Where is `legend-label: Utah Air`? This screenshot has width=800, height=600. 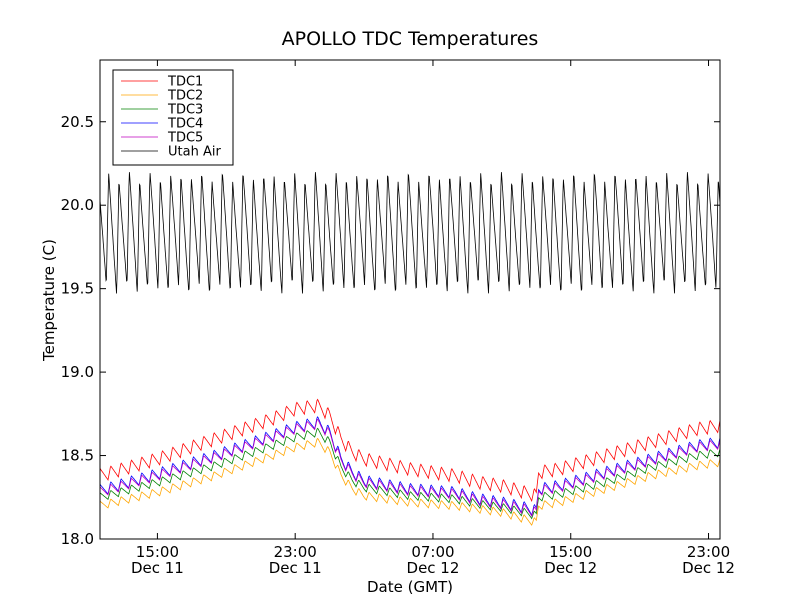
legend-label: Utah Air is located at coordinates (194, 152).